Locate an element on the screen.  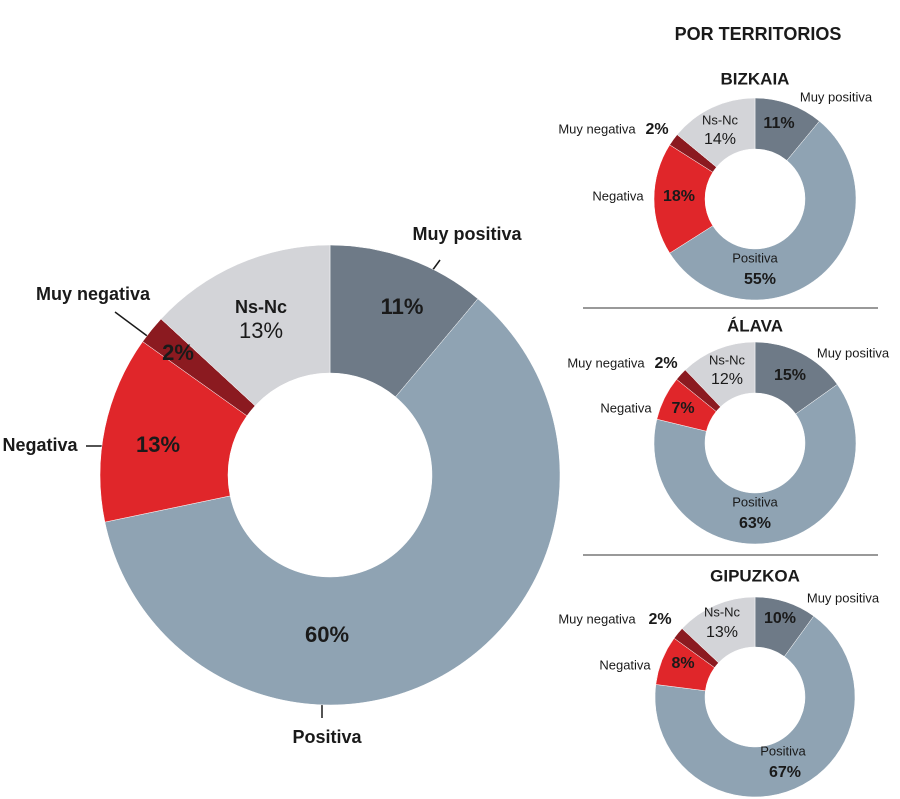
value-label: 60% is located at coordinates (327, 634).